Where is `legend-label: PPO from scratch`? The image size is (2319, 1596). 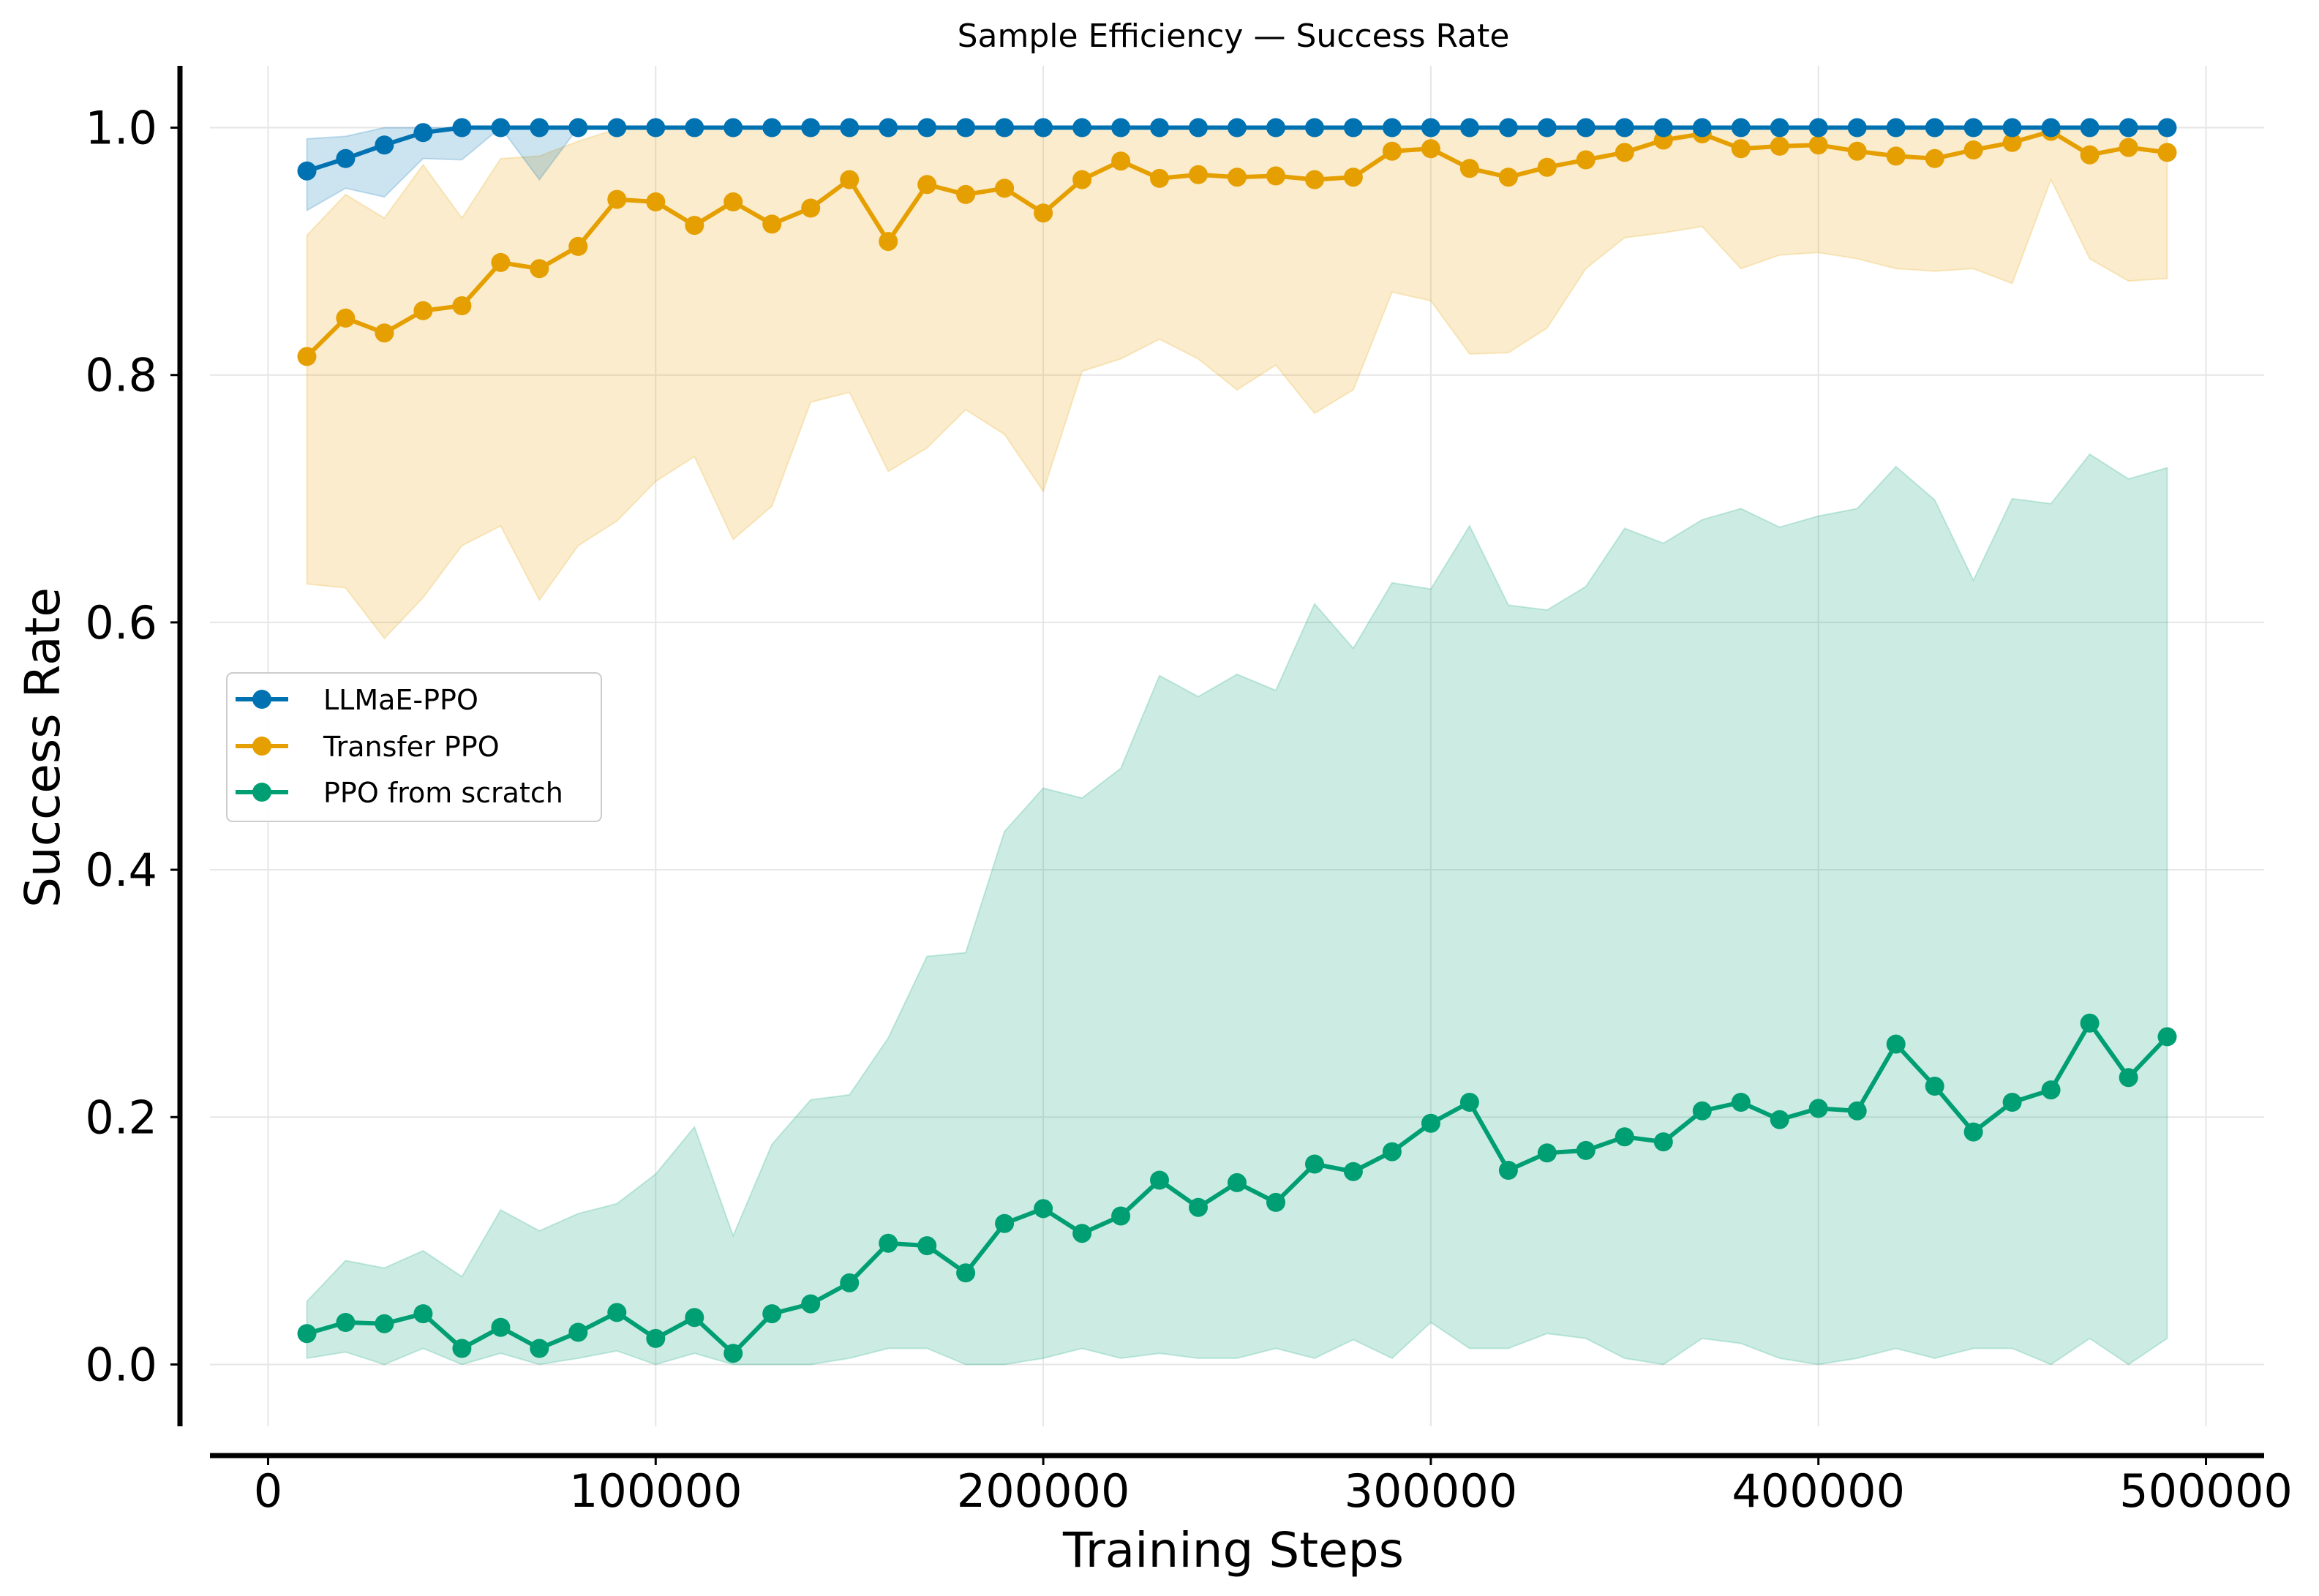
legend-label: PPO from scratch is located at coordinates (443, 793).